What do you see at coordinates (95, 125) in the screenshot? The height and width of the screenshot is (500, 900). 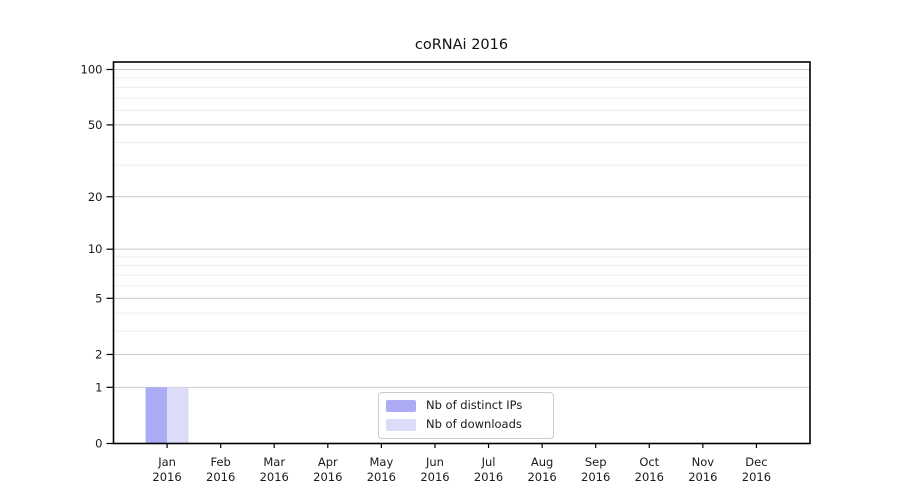 I see `y-tick-label: 50` at bounding box center [95, 125].